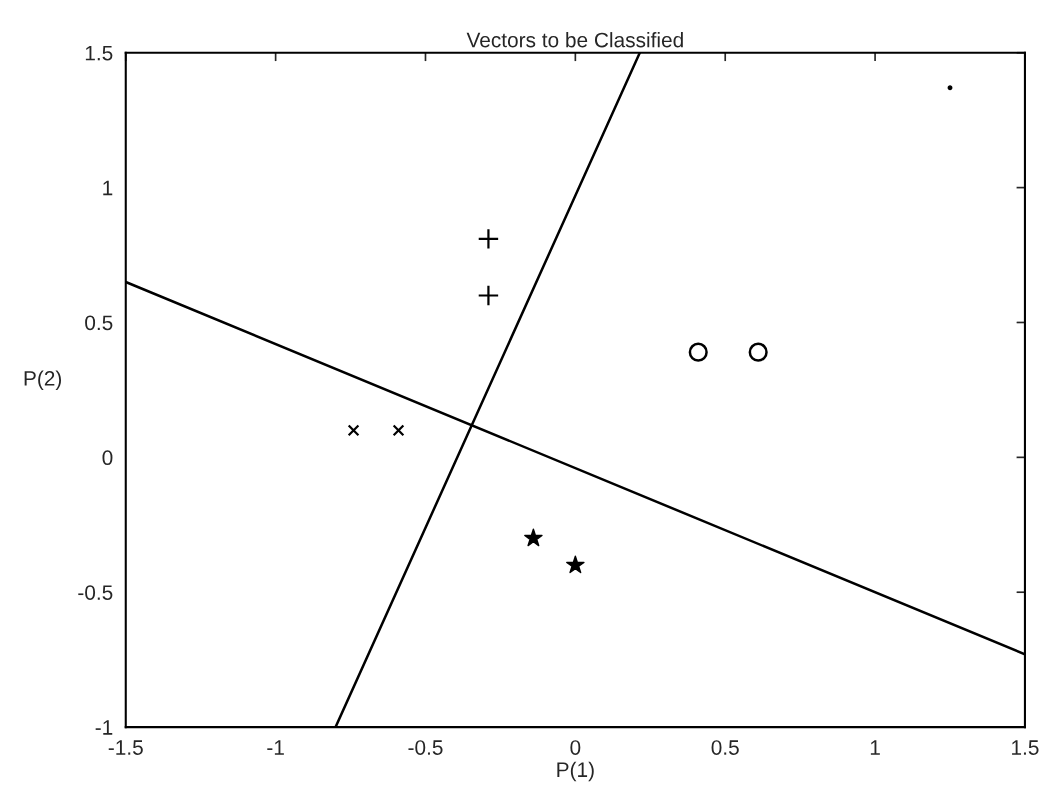  I want to click on x-tick-label: -1, so click(275, 747).